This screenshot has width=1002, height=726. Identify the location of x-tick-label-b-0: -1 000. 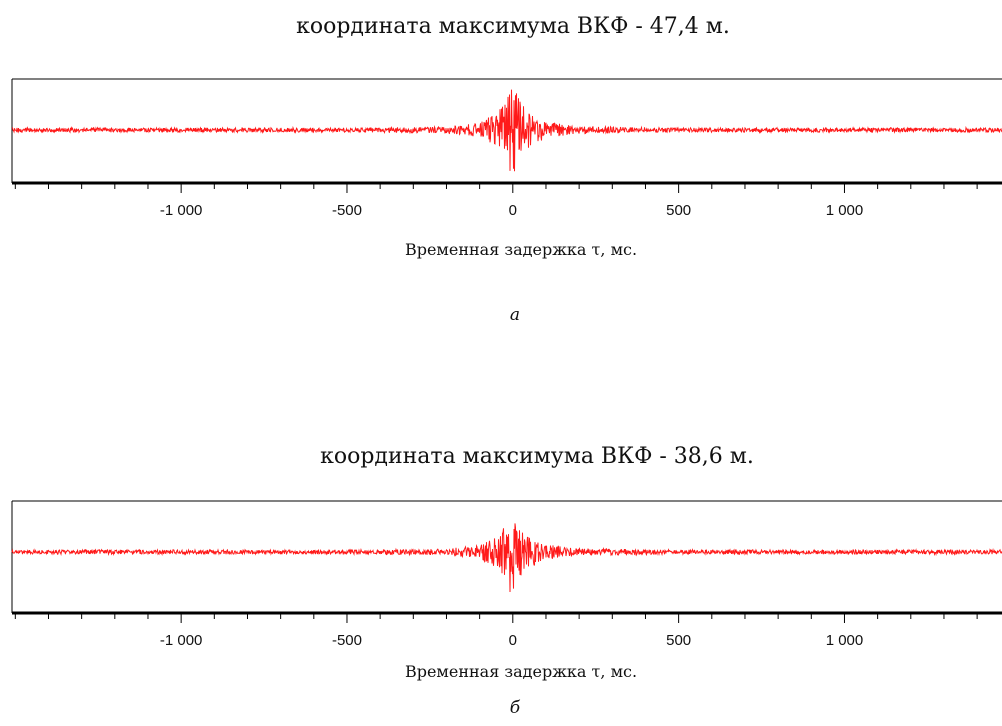
(181, 640).